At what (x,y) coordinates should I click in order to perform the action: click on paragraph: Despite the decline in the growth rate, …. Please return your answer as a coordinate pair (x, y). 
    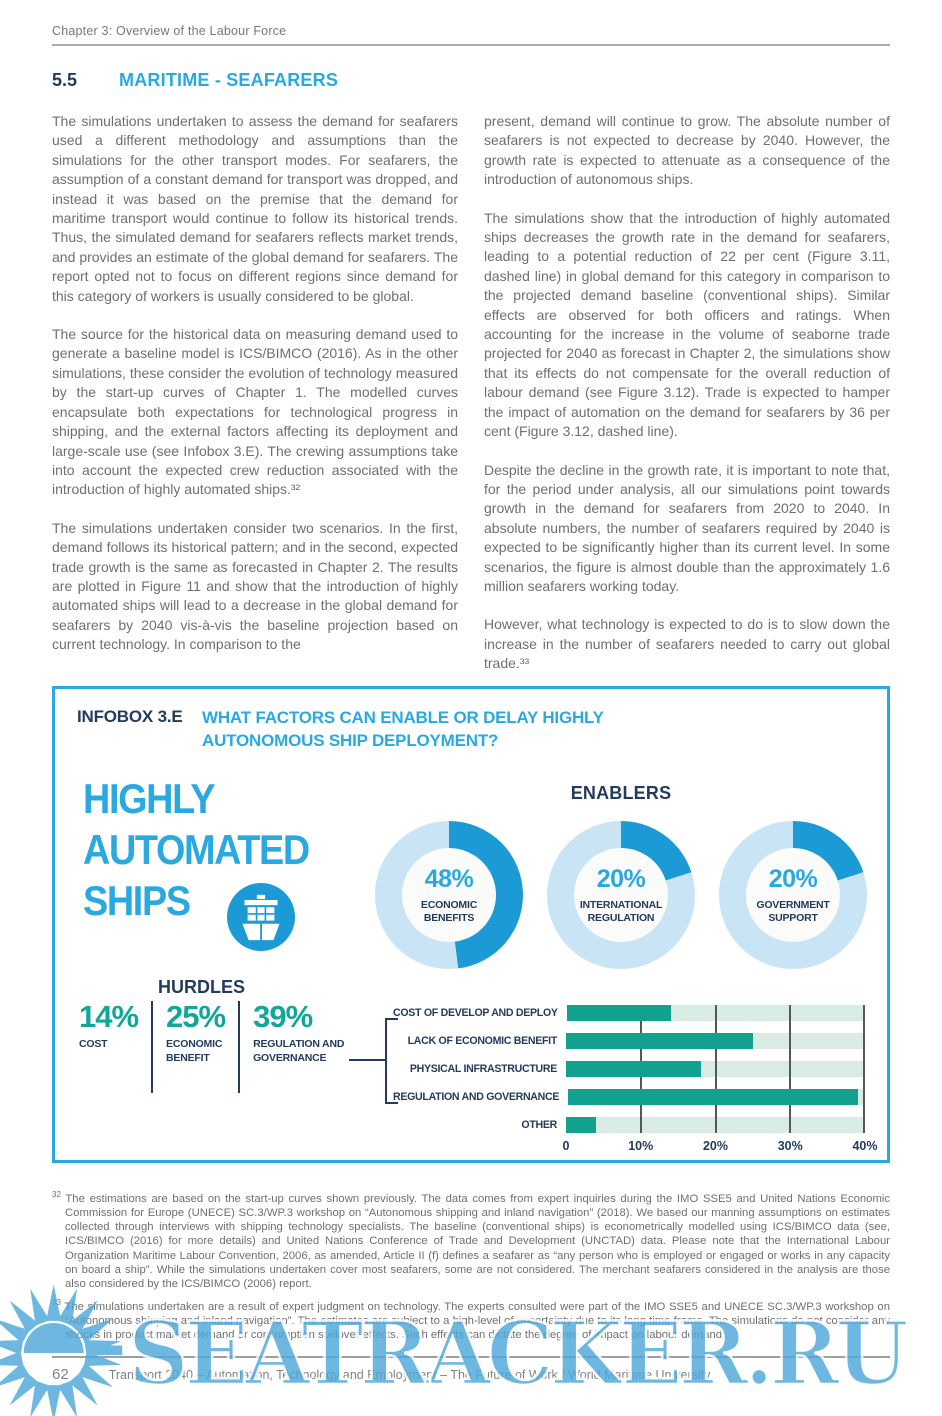
    Looking at the image, I should click on (687, 527).